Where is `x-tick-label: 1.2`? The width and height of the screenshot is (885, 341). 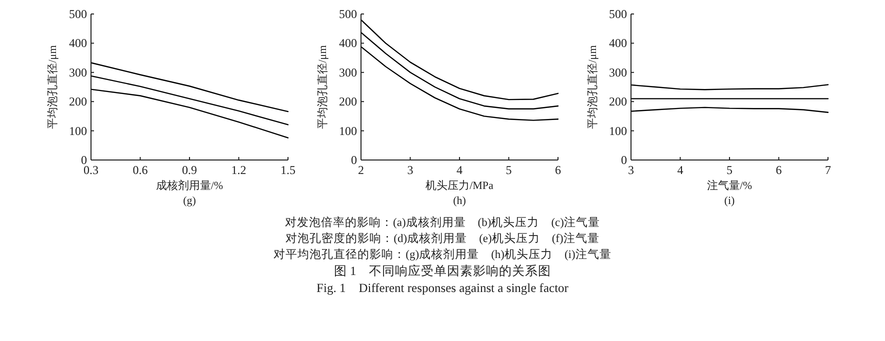
x-tick-label: 1.2 is located at coordinates (238, 170).